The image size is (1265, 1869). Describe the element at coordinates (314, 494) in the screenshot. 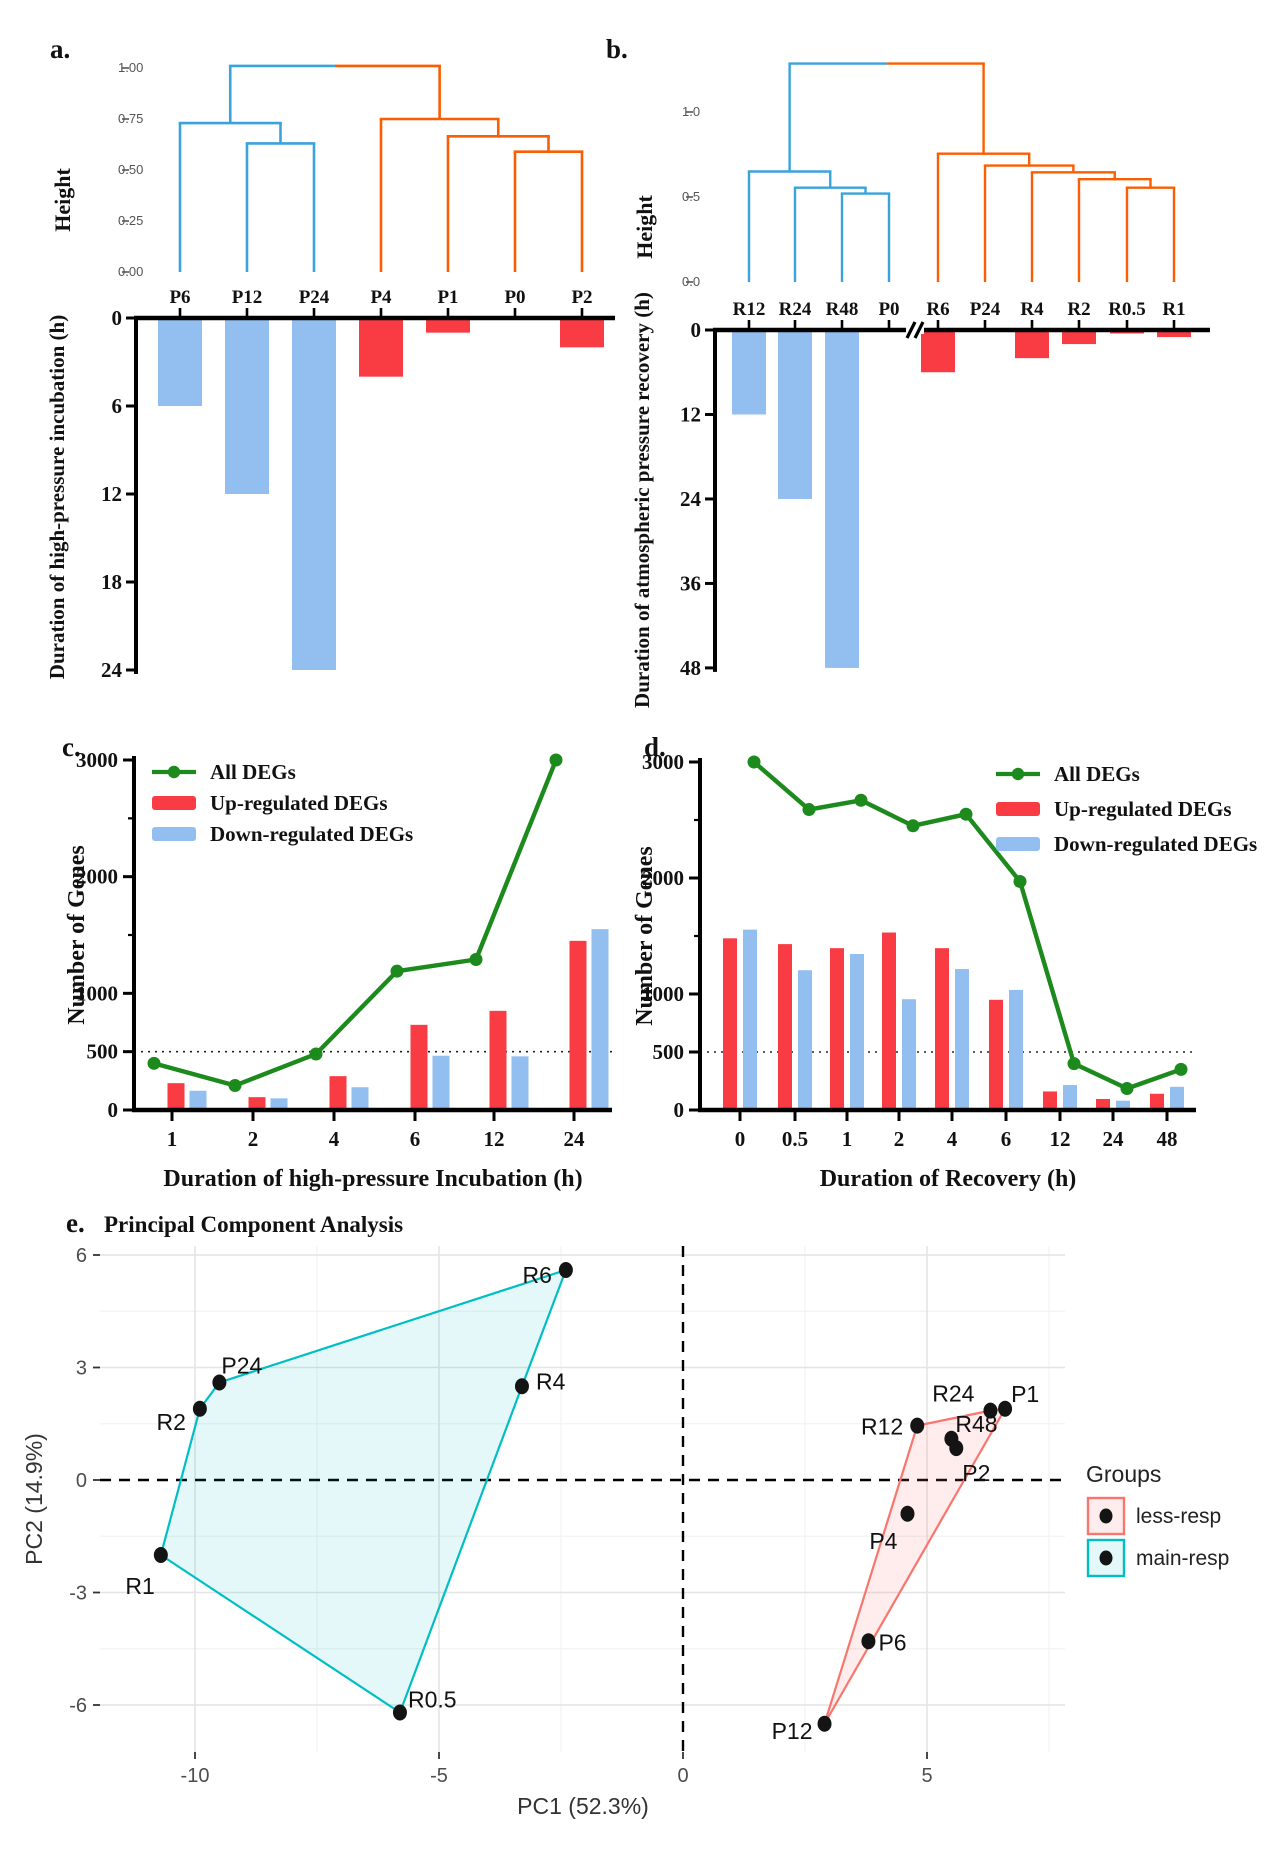

I see `duration-bar-P24` at that location.